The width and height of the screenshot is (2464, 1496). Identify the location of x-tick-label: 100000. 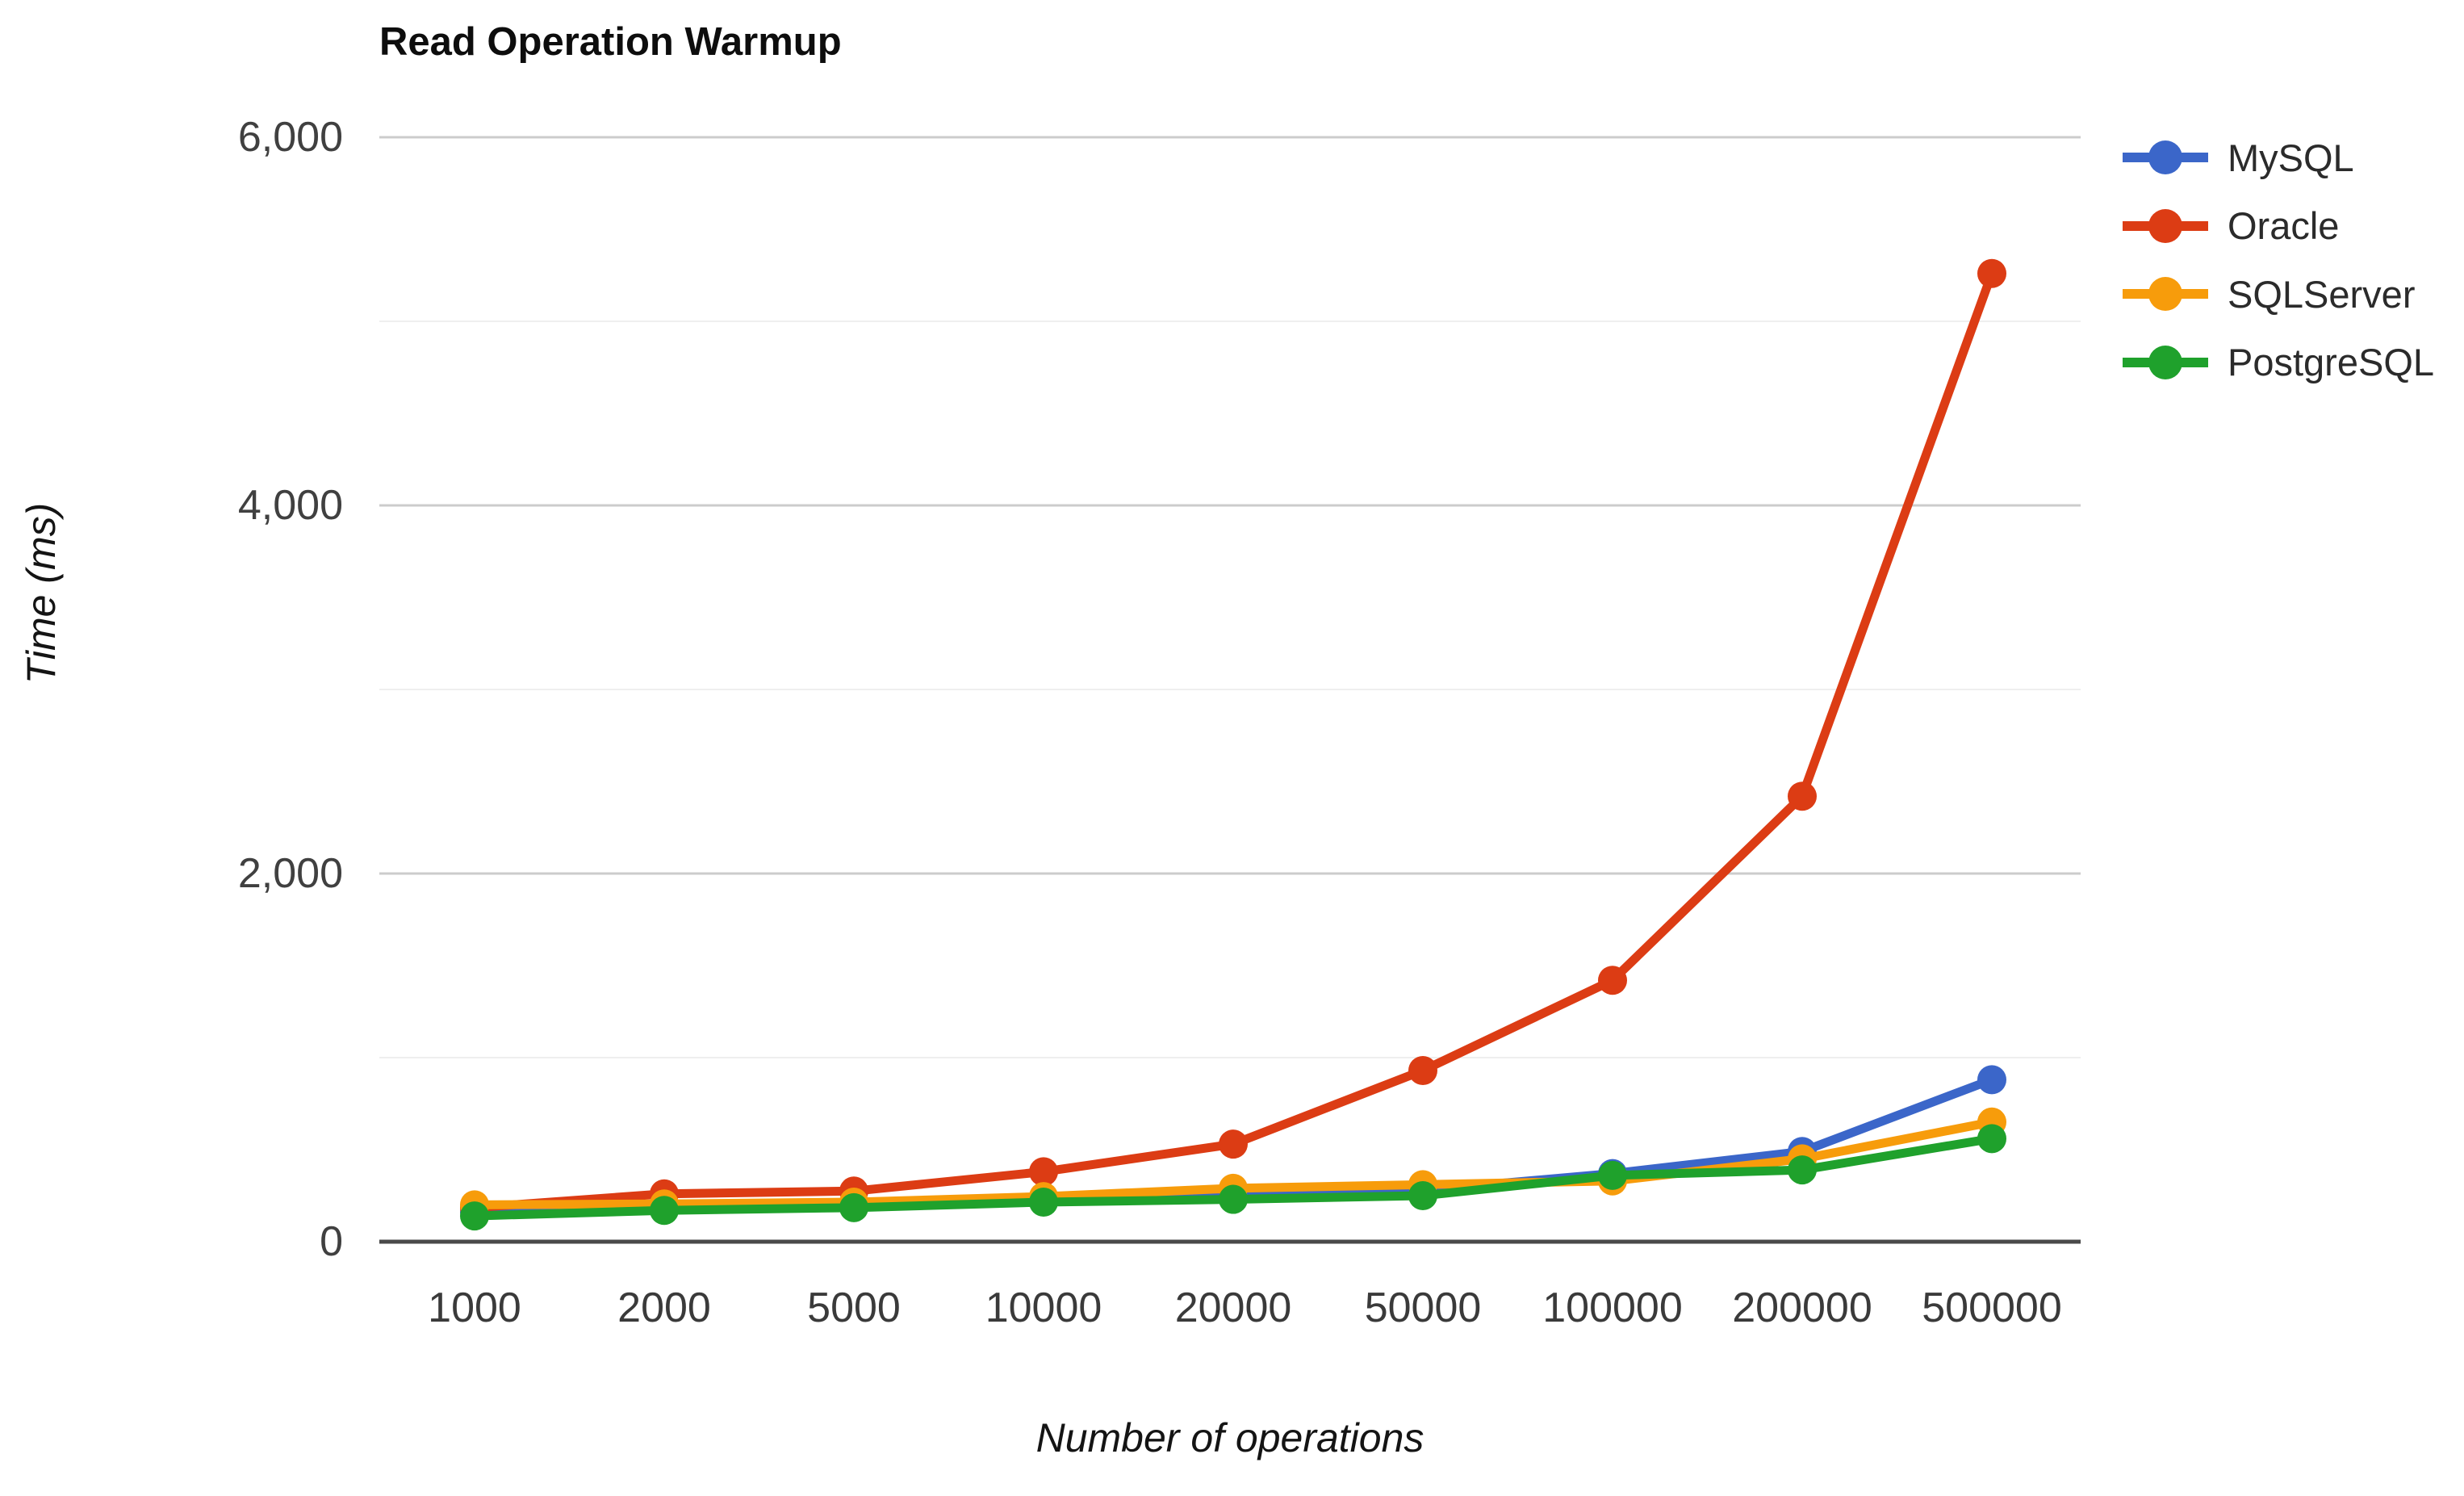
(1612, 1307).